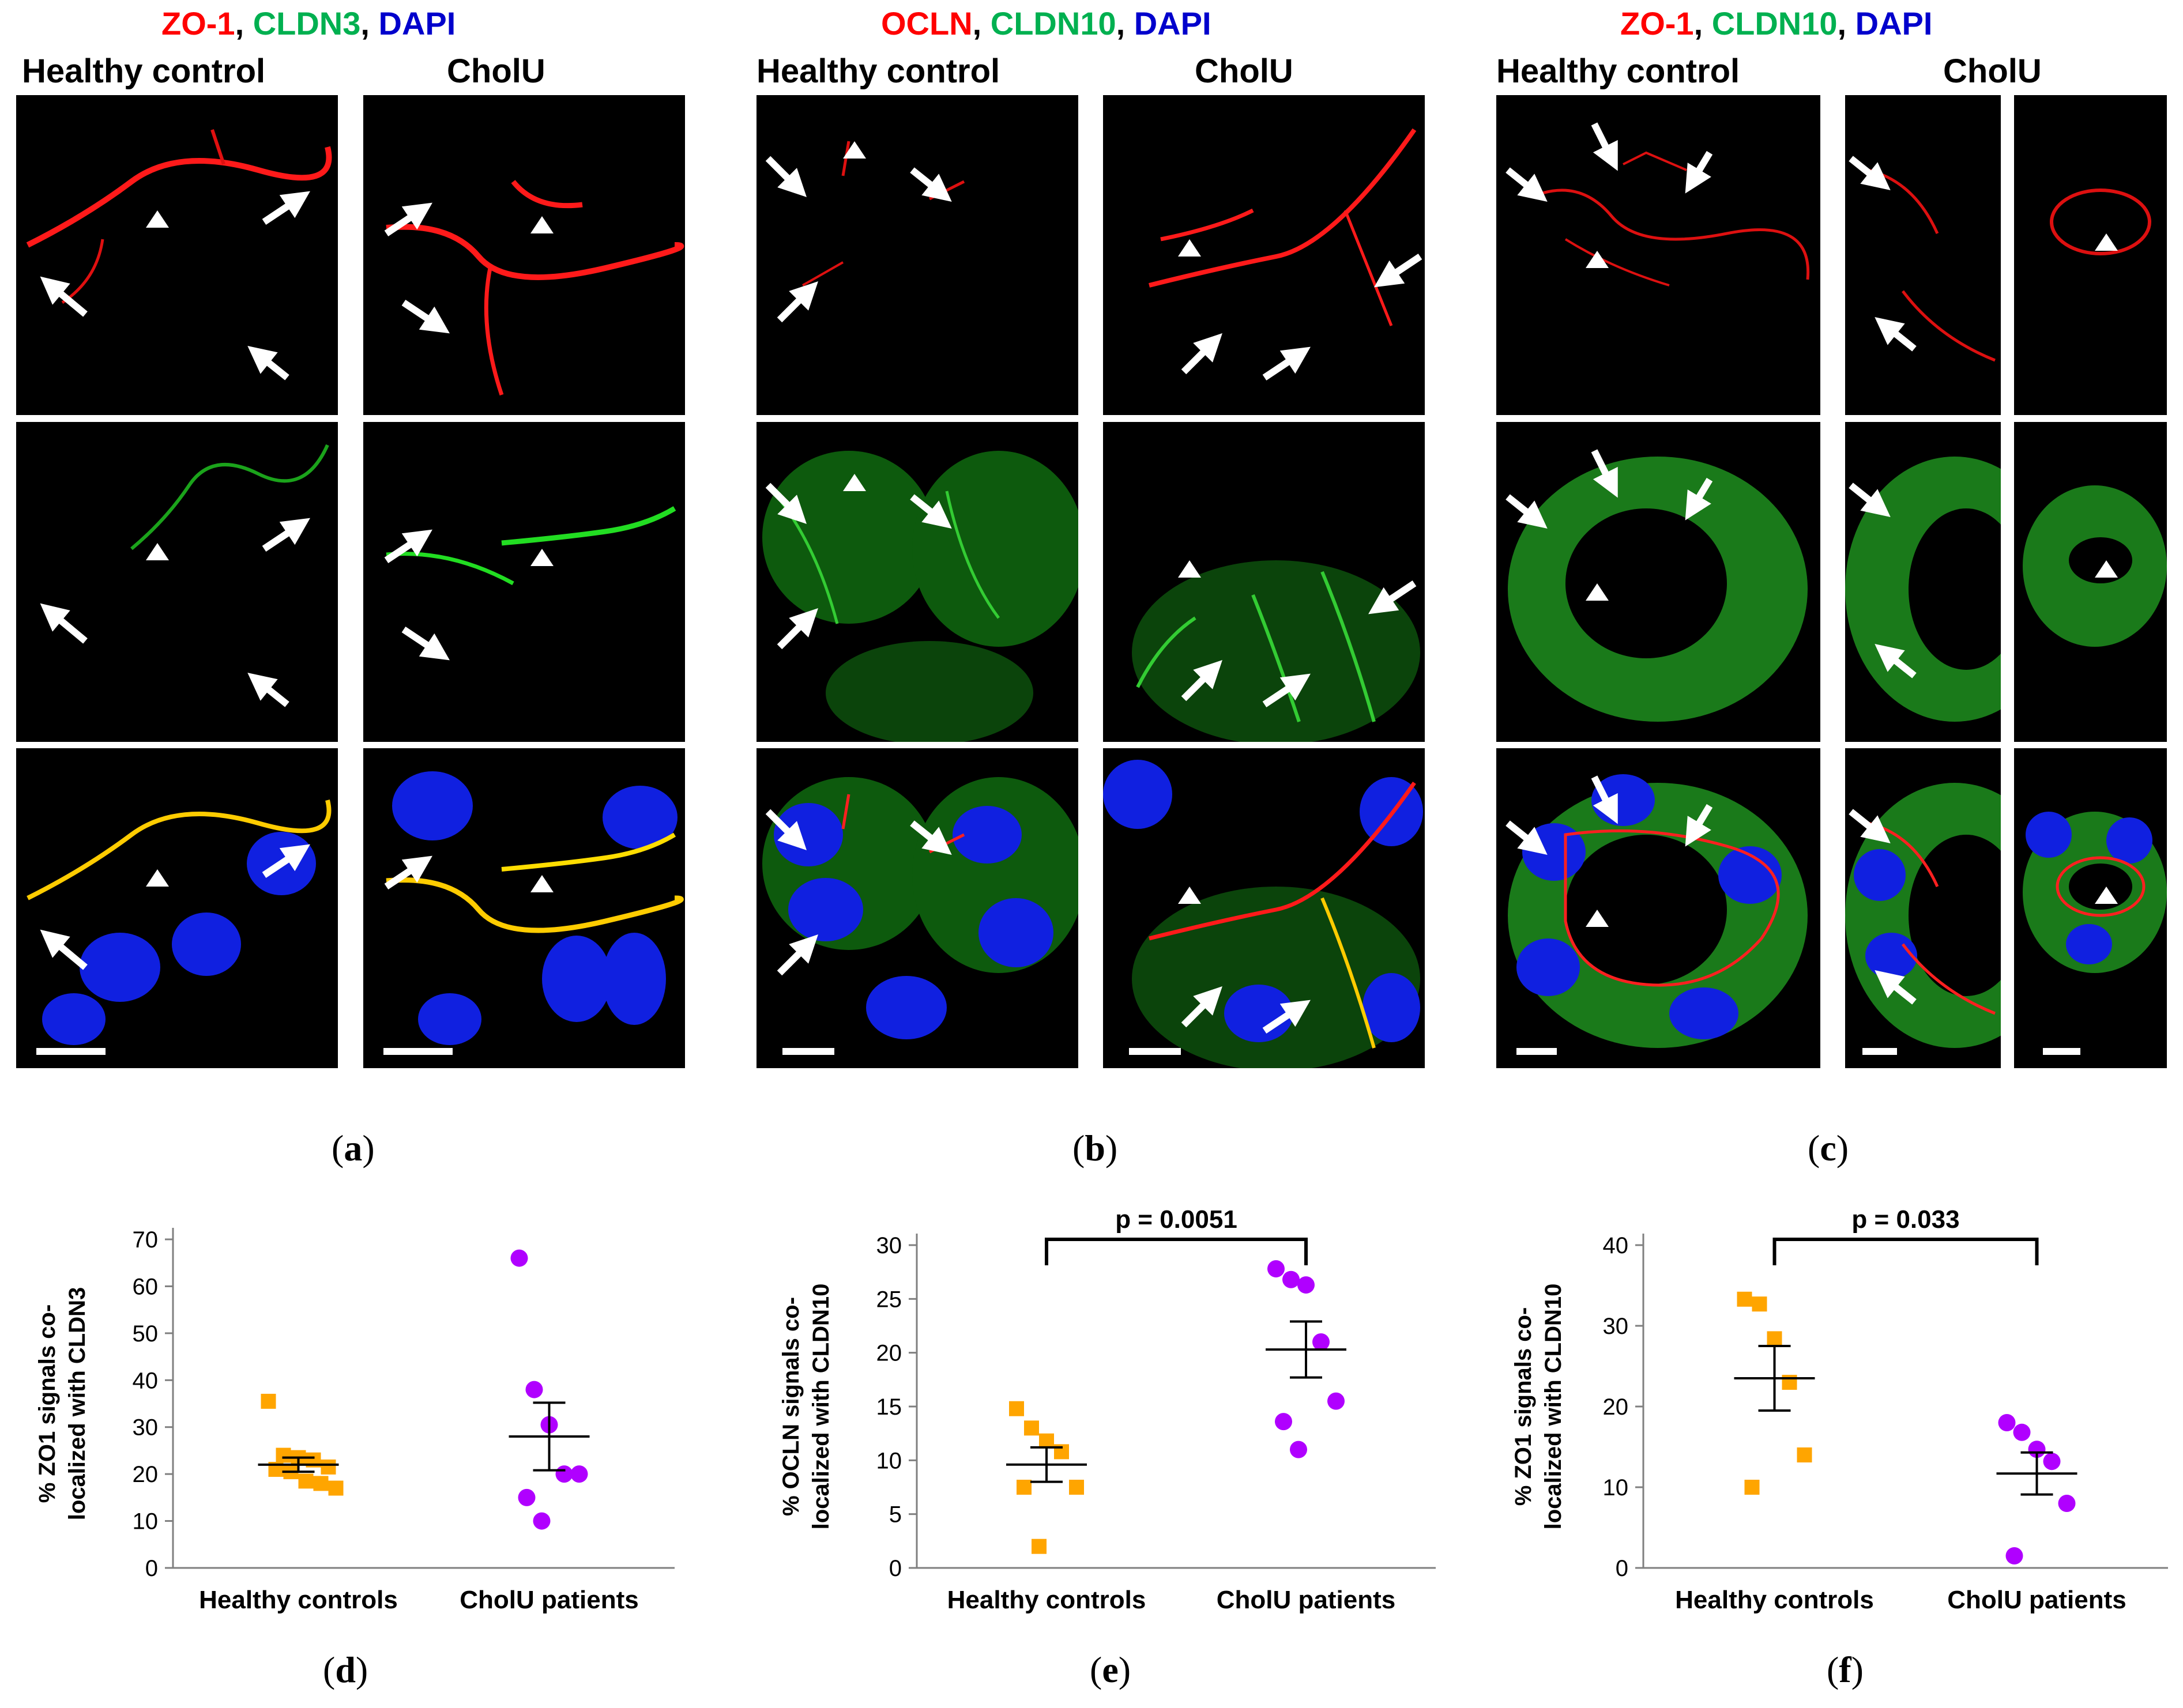 Image resolution: width=2183 pixels, height=1708 pixels. Describe the element at coordinates (177, 582) in the screenshot. I see `micrograph-a-healthy-green` at that location.